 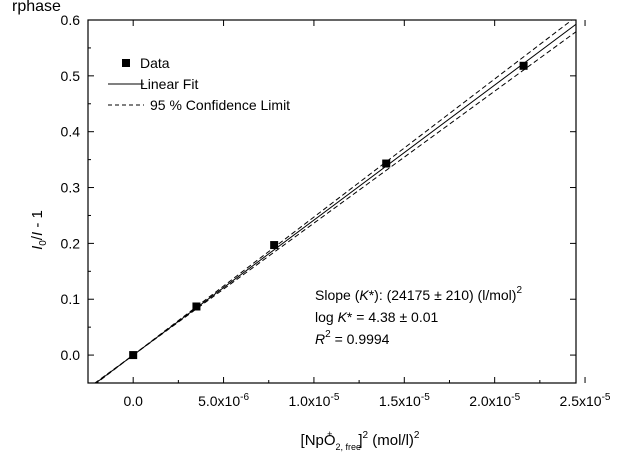 What do you see at coordinates (494, 400) in the screenshot?
I see `x-tick-label: 2.0x10⁻⁵` at bounding box center [494, 400].